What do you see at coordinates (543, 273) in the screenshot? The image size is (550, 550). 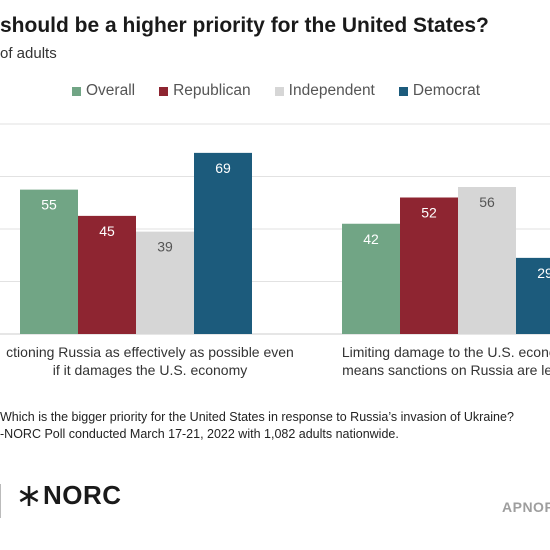 I see `value-label: 29` at bounding box center [543, 273].